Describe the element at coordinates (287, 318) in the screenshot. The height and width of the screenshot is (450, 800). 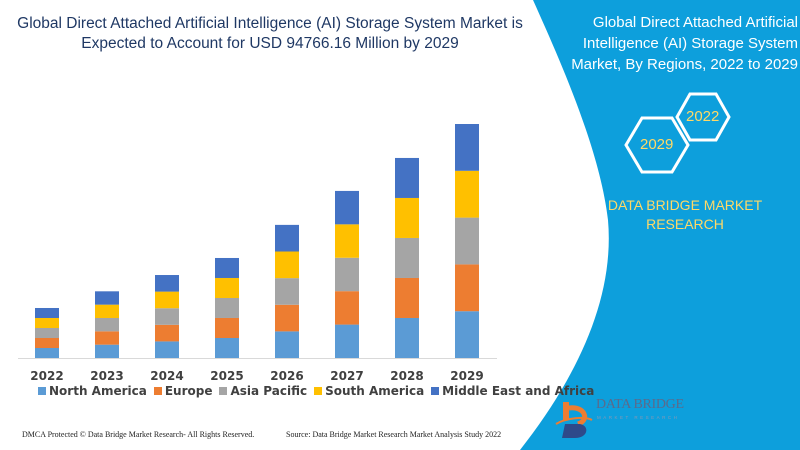
I see `bar-2026-europe` at that location.